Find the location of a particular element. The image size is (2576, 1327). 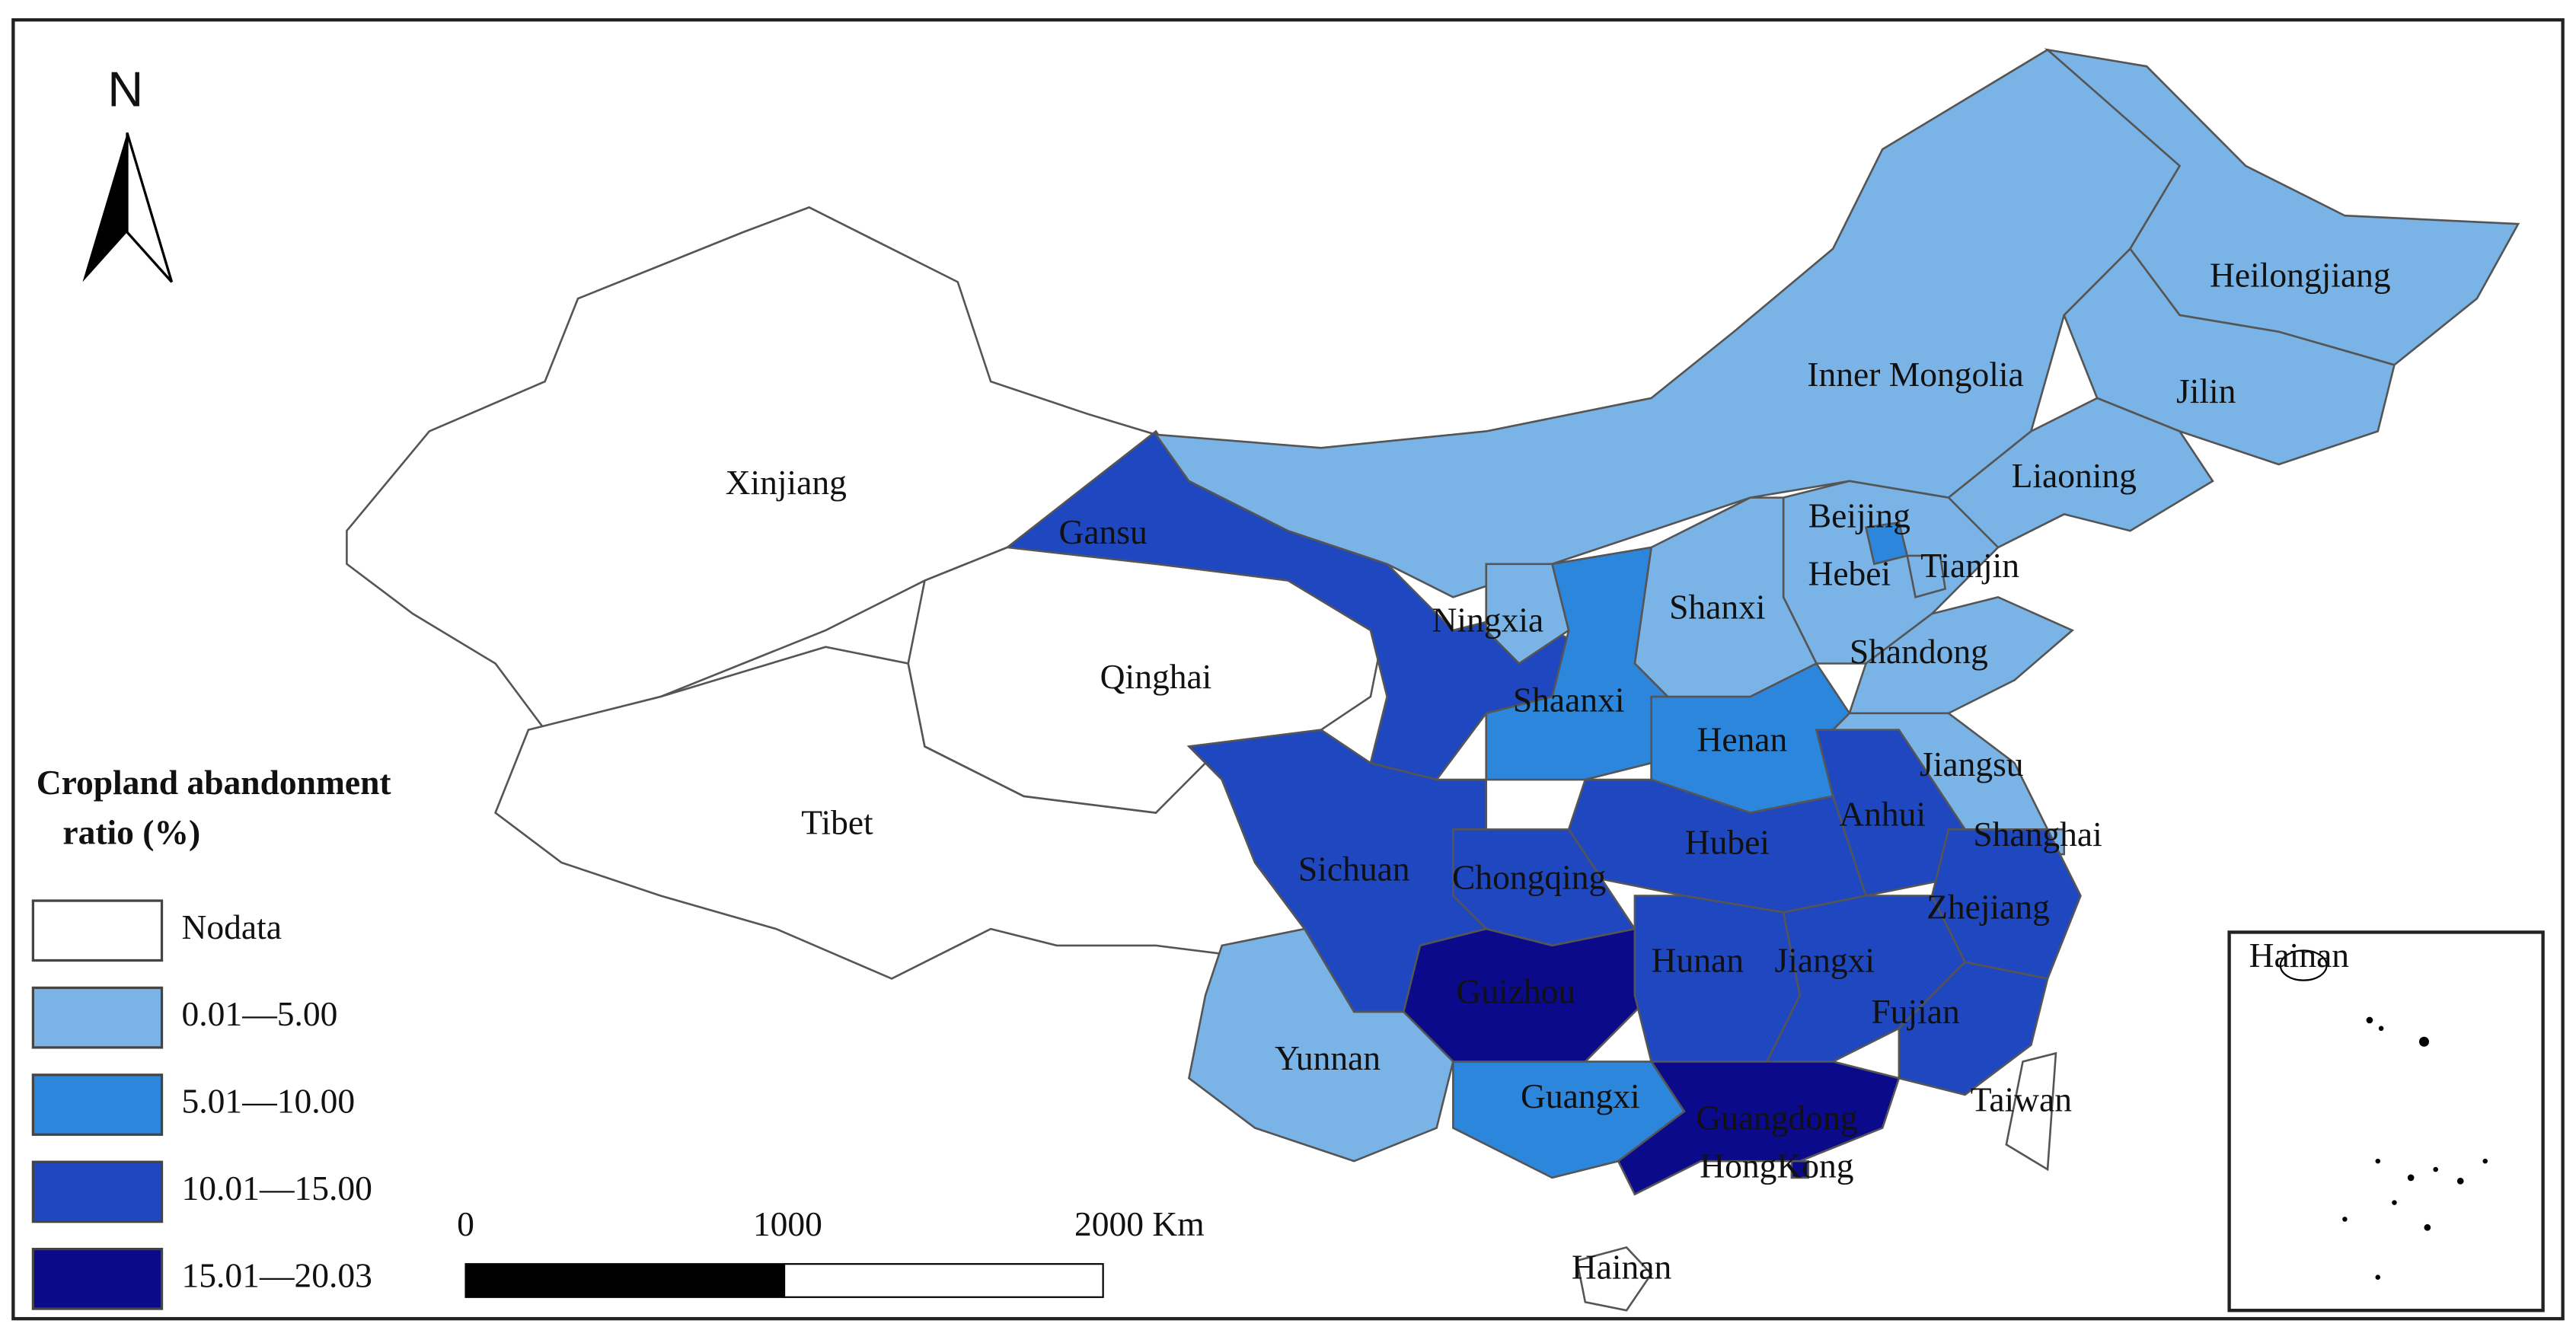

scale-label: 1000 is located at coordinates (787, 1223).